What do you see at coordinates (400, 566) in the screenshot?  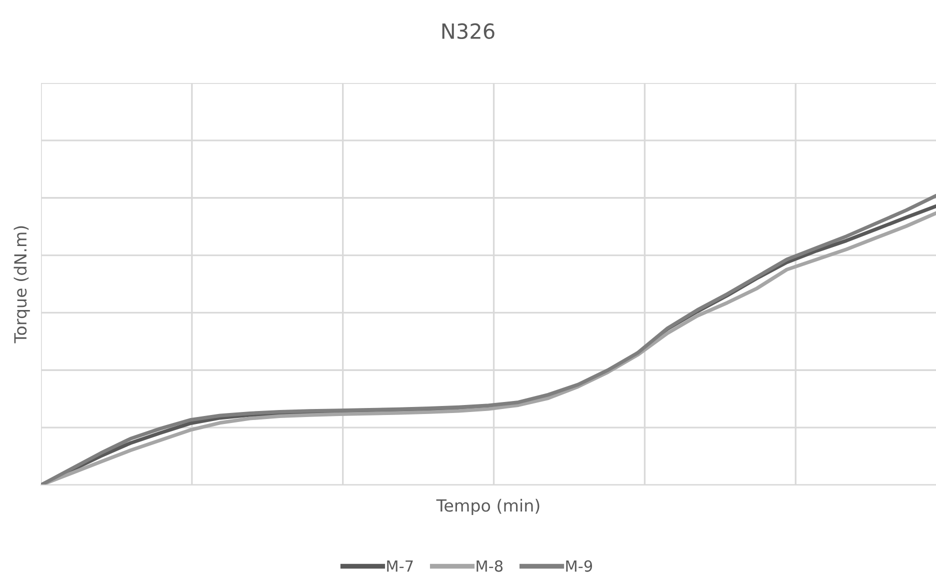 I see `legend-label: M-7` at bounding box center [400, 566].